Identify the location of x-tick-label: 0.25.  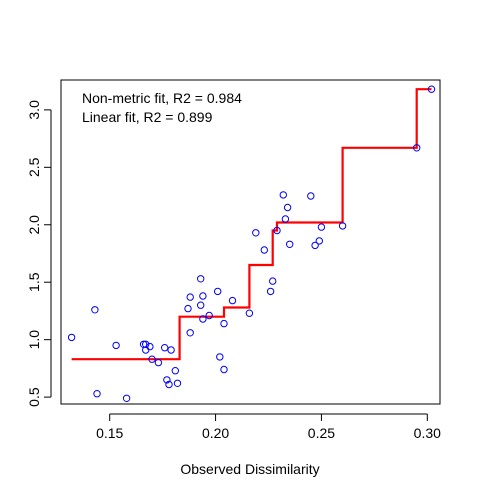
(321, 433).